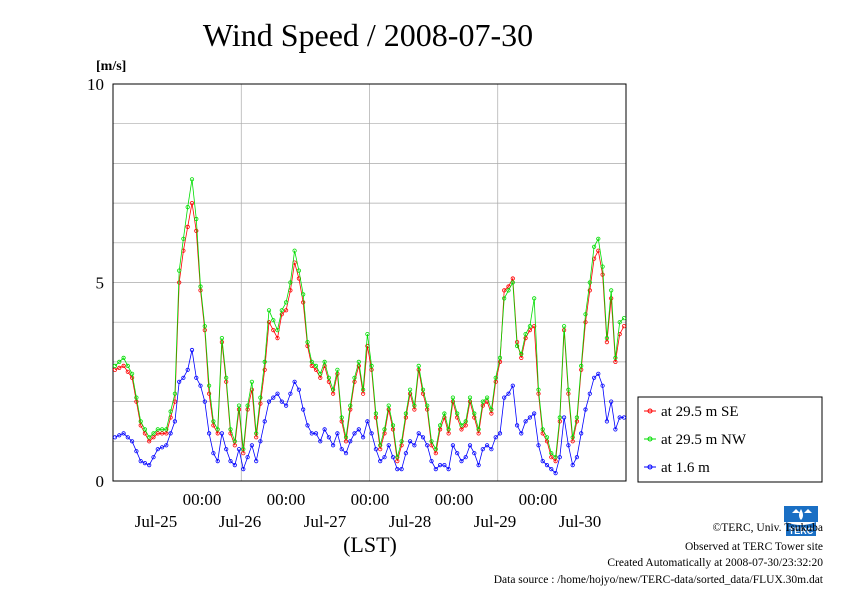  What do you see at coordinates (704, 440) in the screenshot?
I see `legend-label: at 29.5 m NW` at bounding box center [704, 440].